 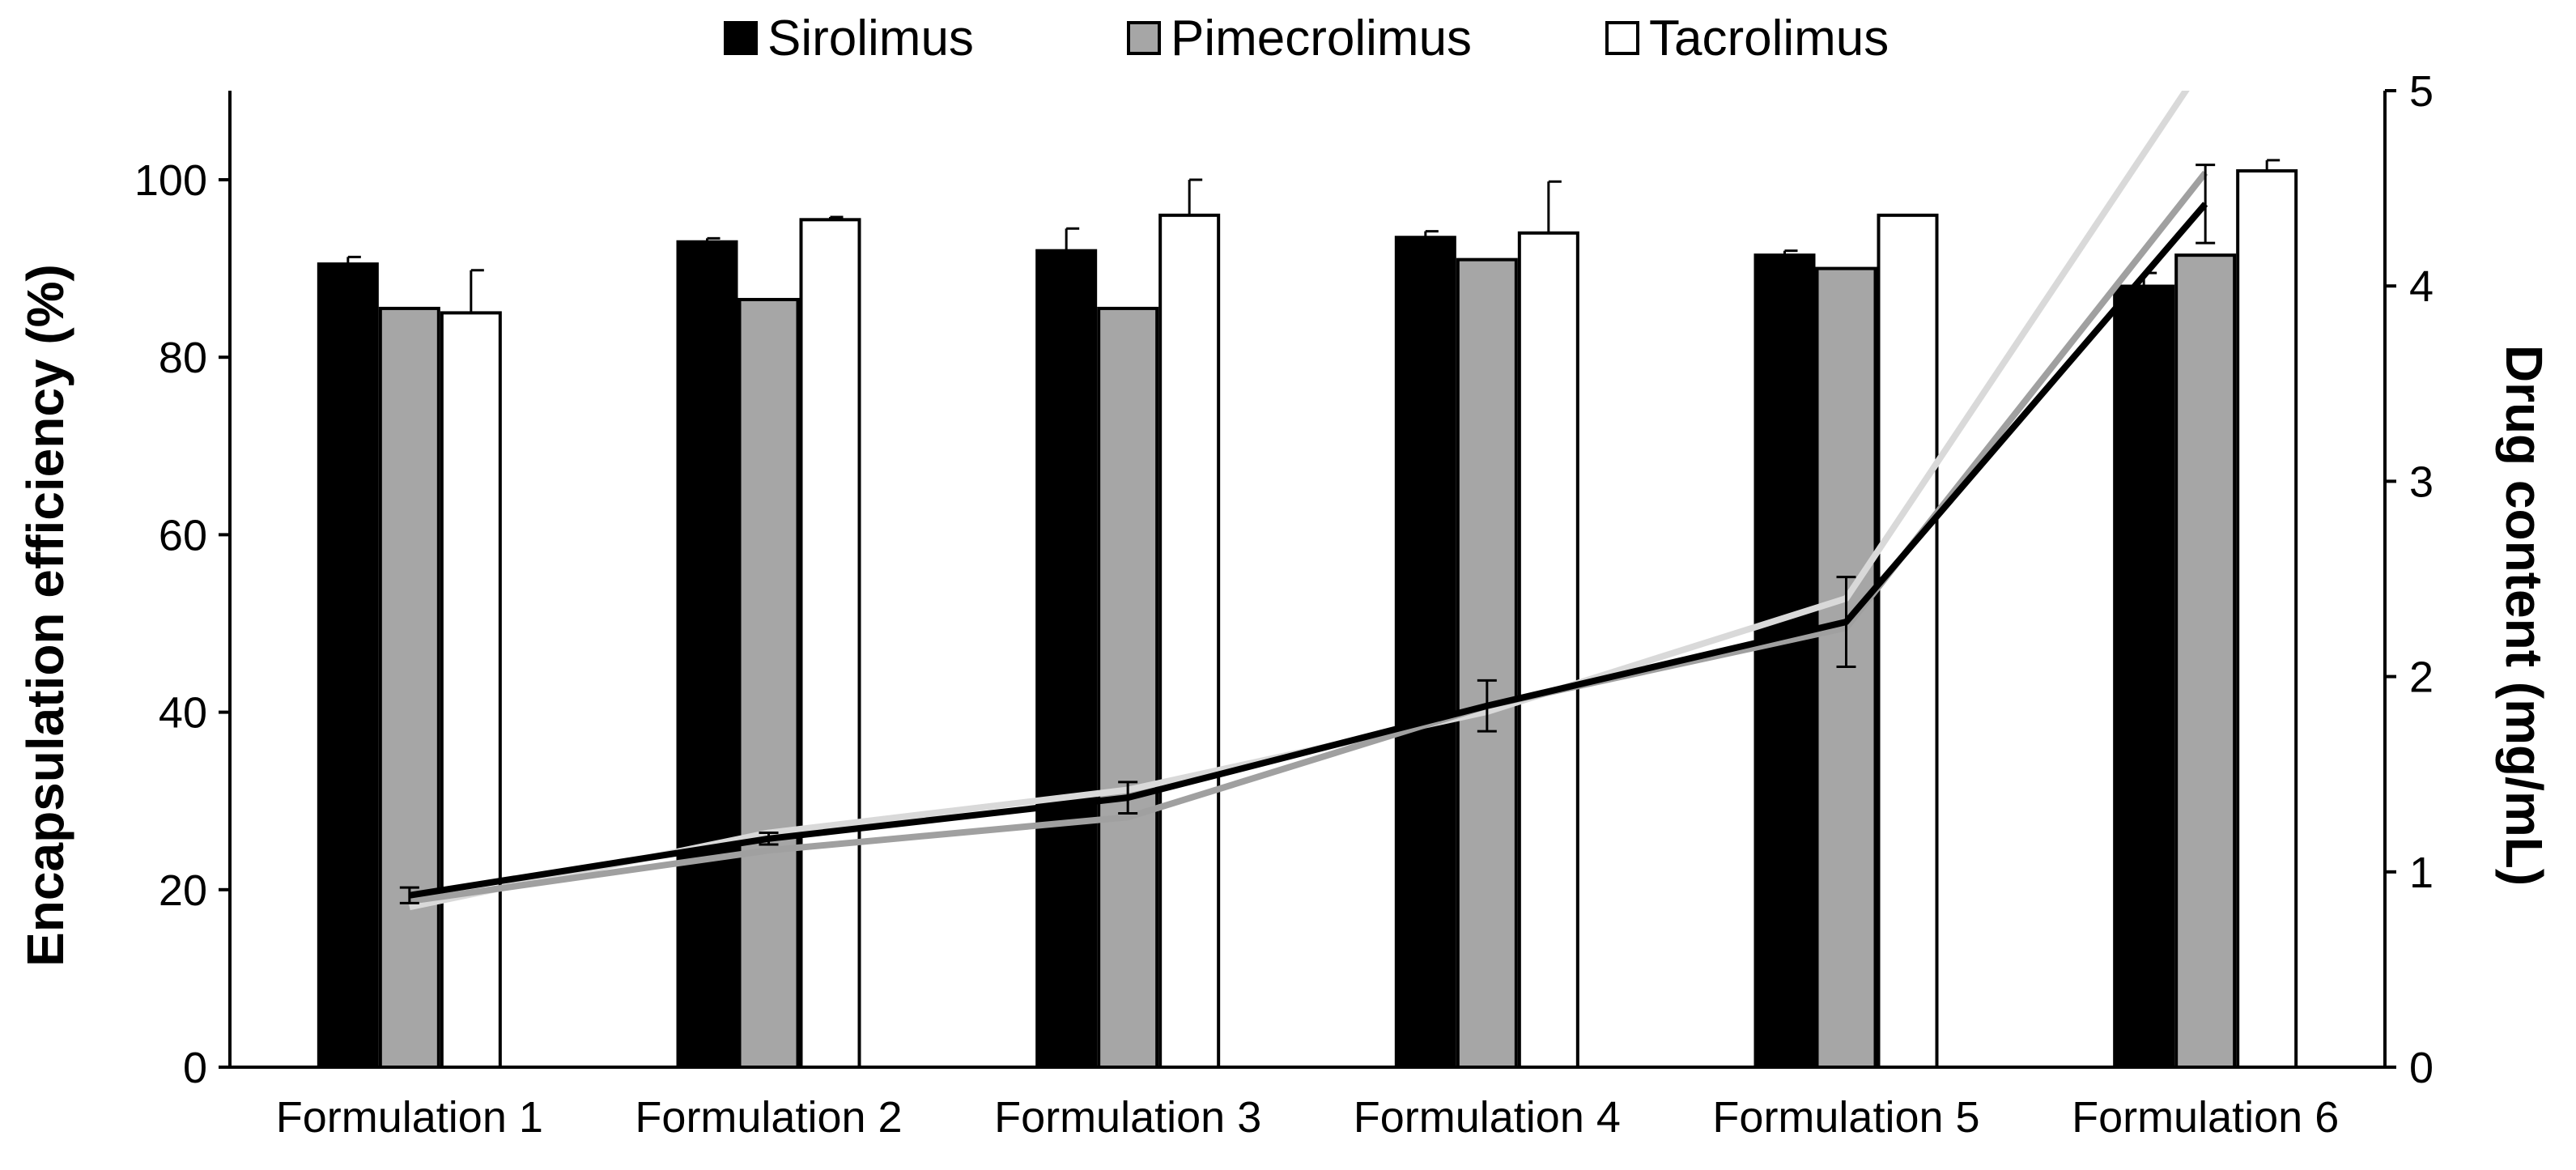 I want to click on y-tick-label: 20, so click(x=183, y=890).